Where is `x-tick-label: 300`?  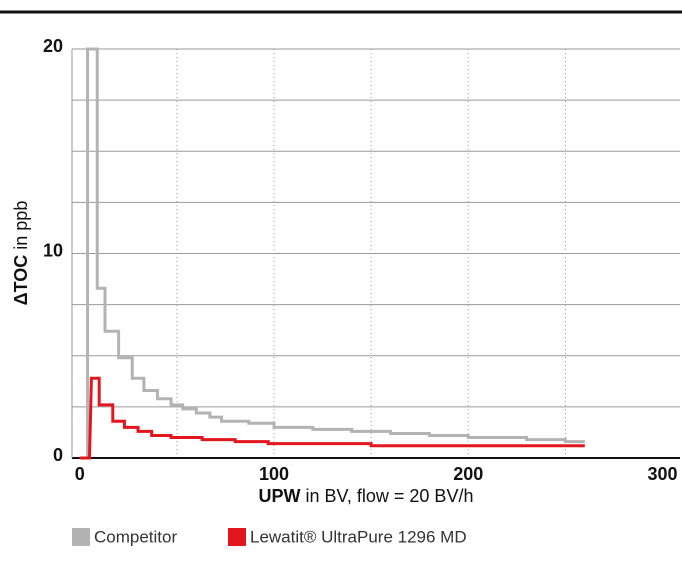 x-tick-label: 300 is located at coordinates (662, 474).